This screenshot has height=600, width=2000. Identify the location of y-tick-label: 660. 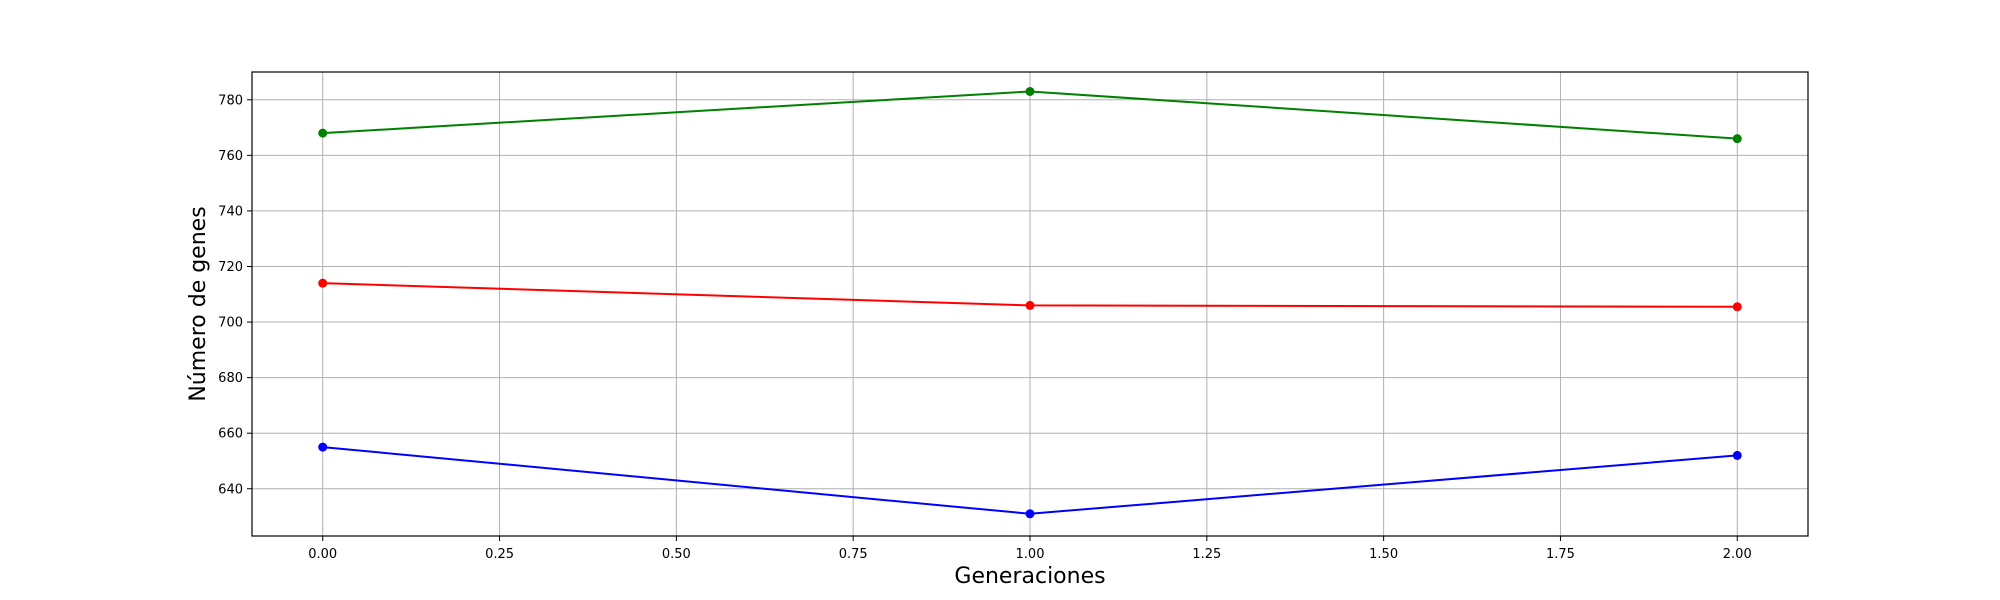
(230, 434).